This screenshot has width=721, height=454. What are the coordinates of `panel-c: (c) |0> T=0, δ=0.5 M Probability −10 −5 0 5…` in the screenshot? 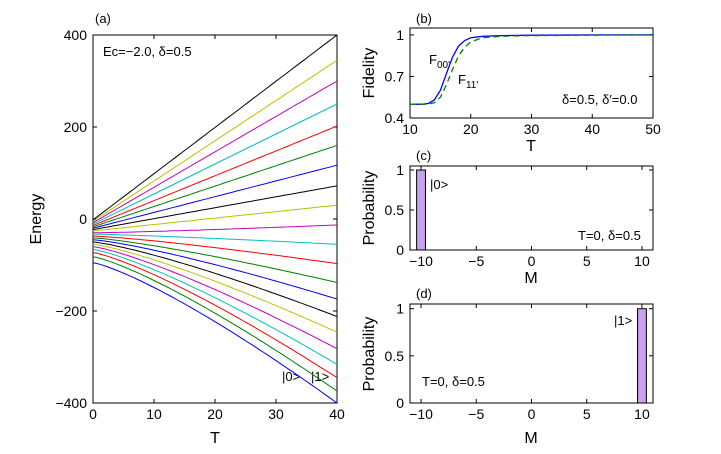 It's located at (507, 217).